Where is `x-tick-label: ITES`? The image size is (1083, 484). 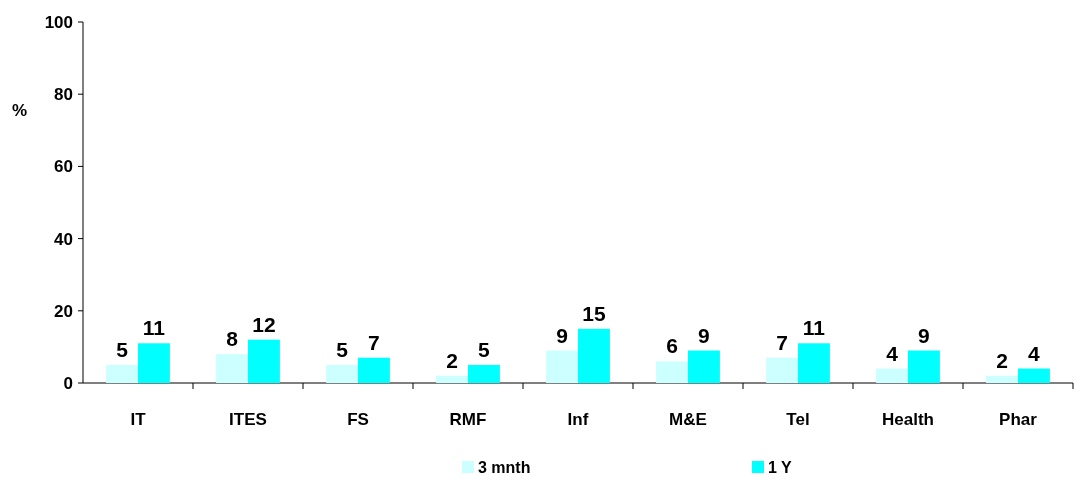
x-tick-label: ITES is located at coordinates (248, 419).